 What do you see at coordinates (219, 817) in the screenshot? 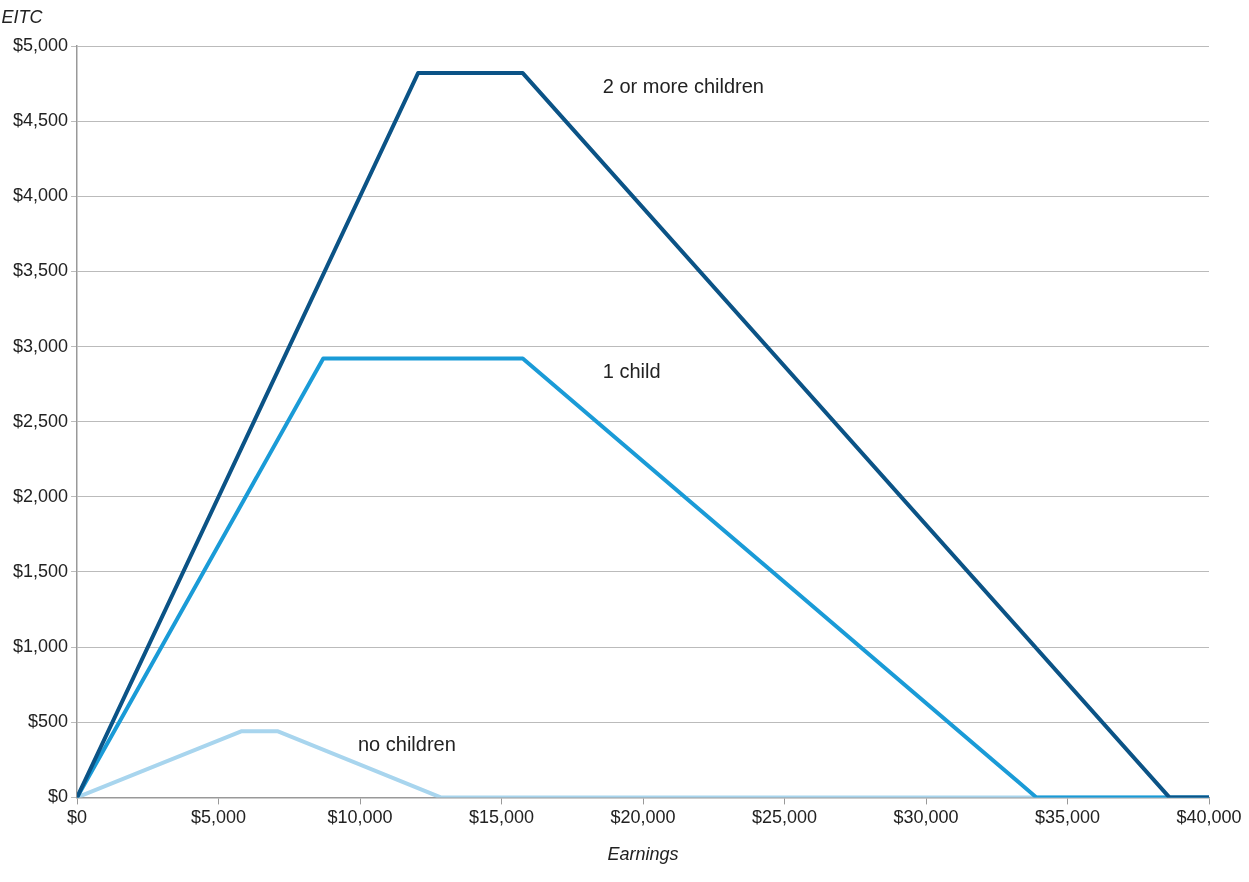
I see `x-tick-label: $5,000` at bounding box center [219, 817].